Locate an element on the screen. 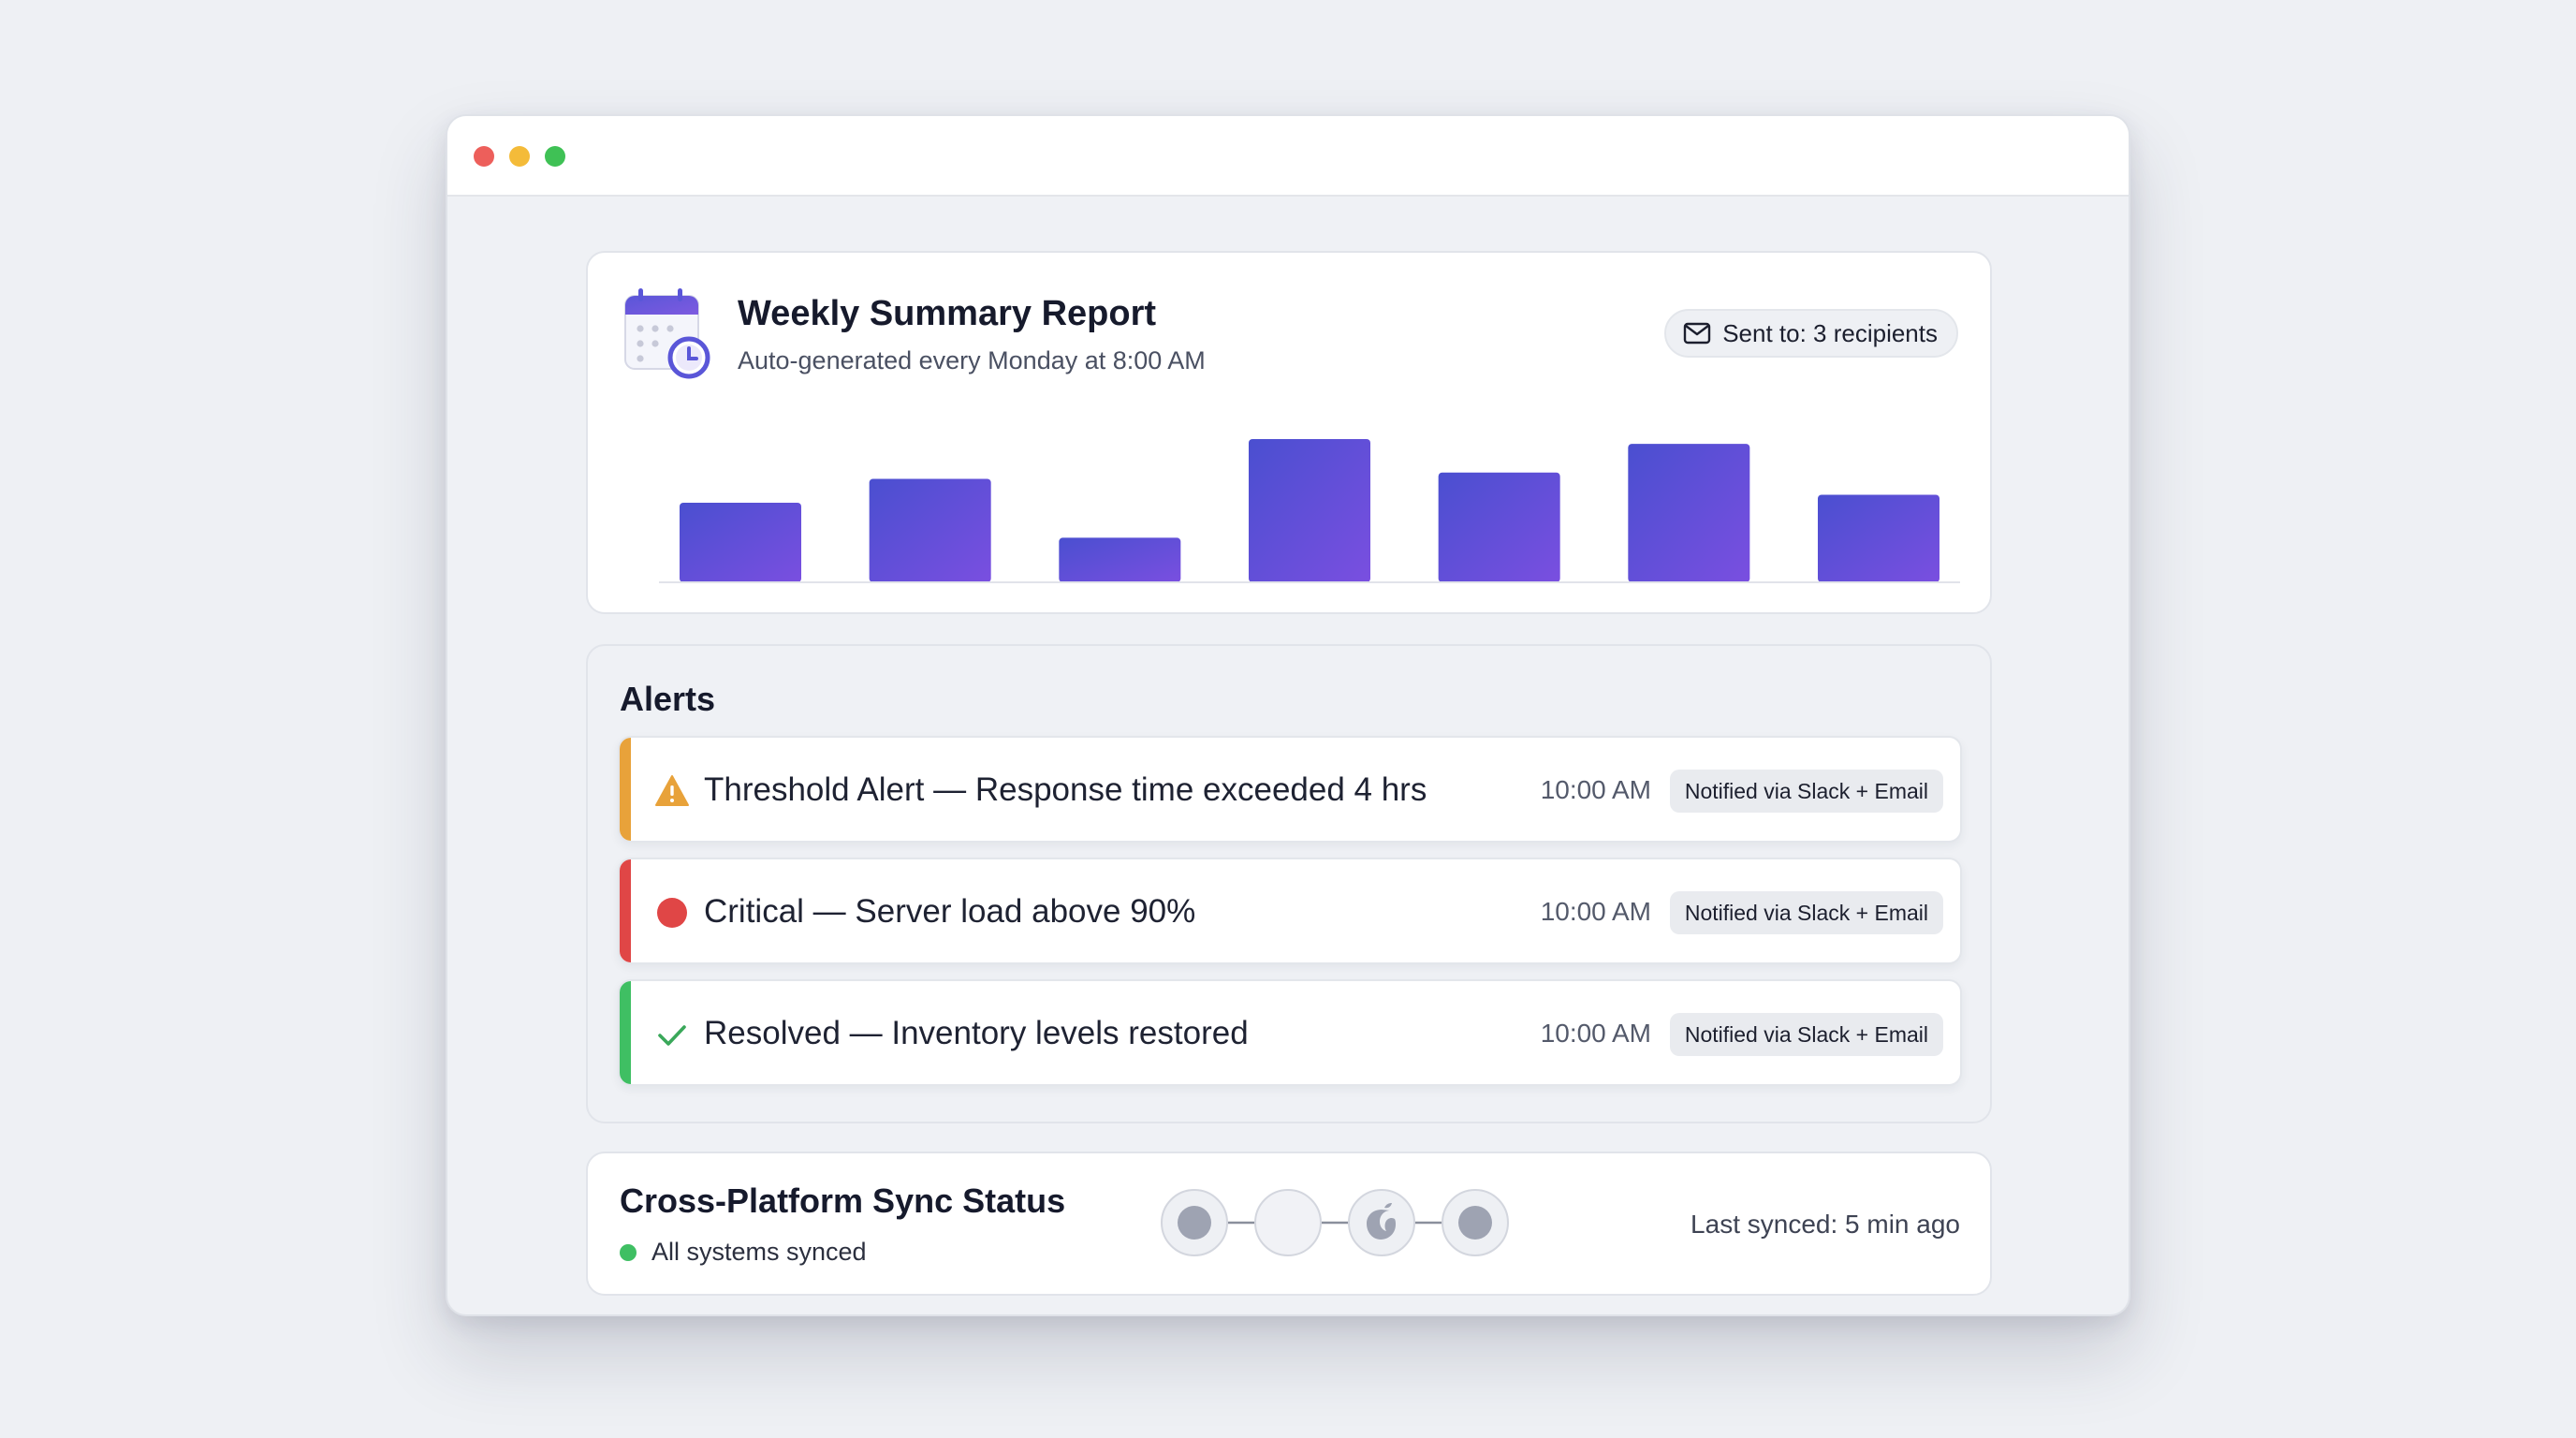  sync-status: All systems synced is located at coordinates (743, 1252).